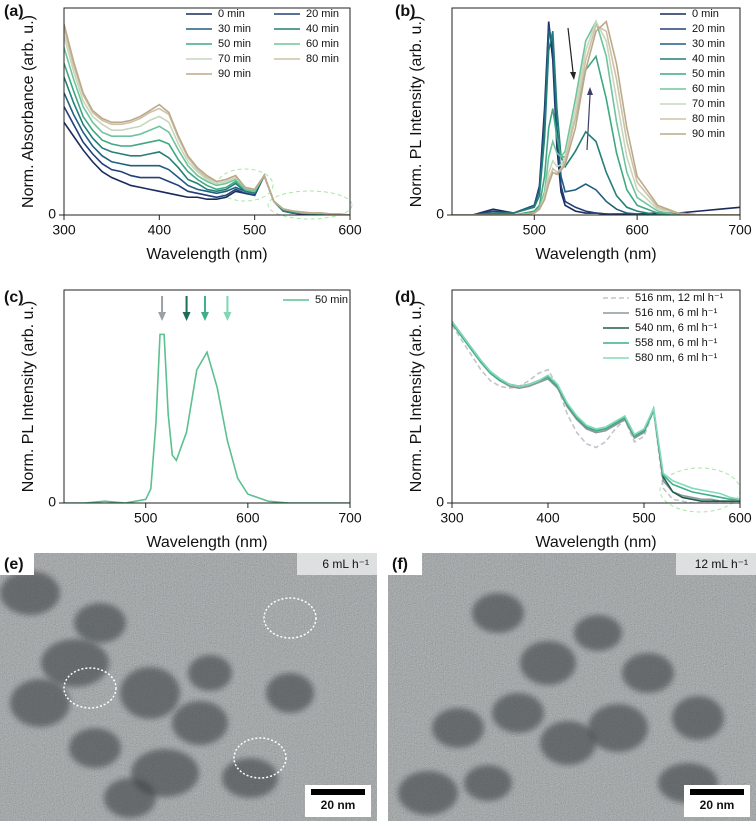 The height and width of the screenshot is (826, 756). Describe the element at coordinates (676, 313) in the screenshot. I see `legend-label: 516 nm, 6 ml h⁻¹` at that location.